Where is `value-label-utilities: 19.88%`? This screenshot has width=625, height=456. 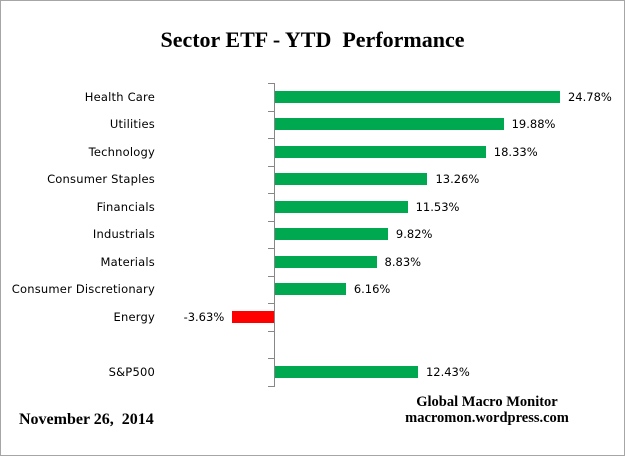
value-label-utilities: 19.88% is located at coordinates (533, 124).